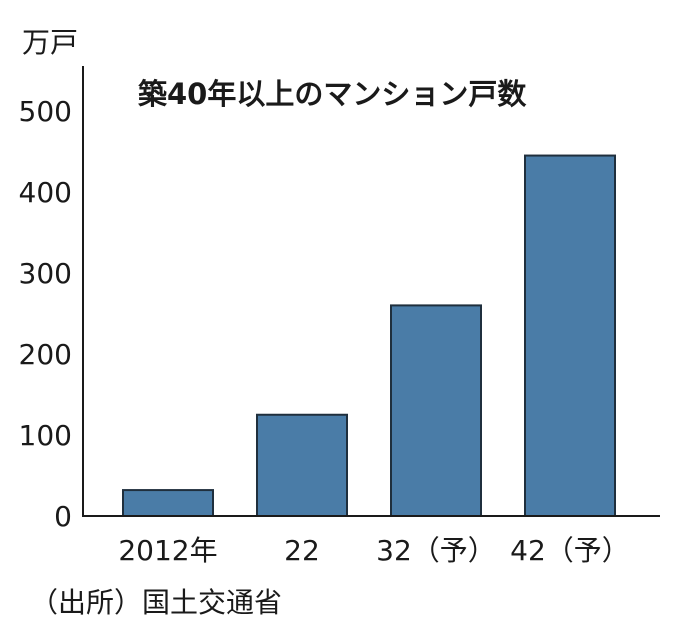 The image size is (680, 629). I want to click on x-tick-label: 32（予）, so click(436, 550).